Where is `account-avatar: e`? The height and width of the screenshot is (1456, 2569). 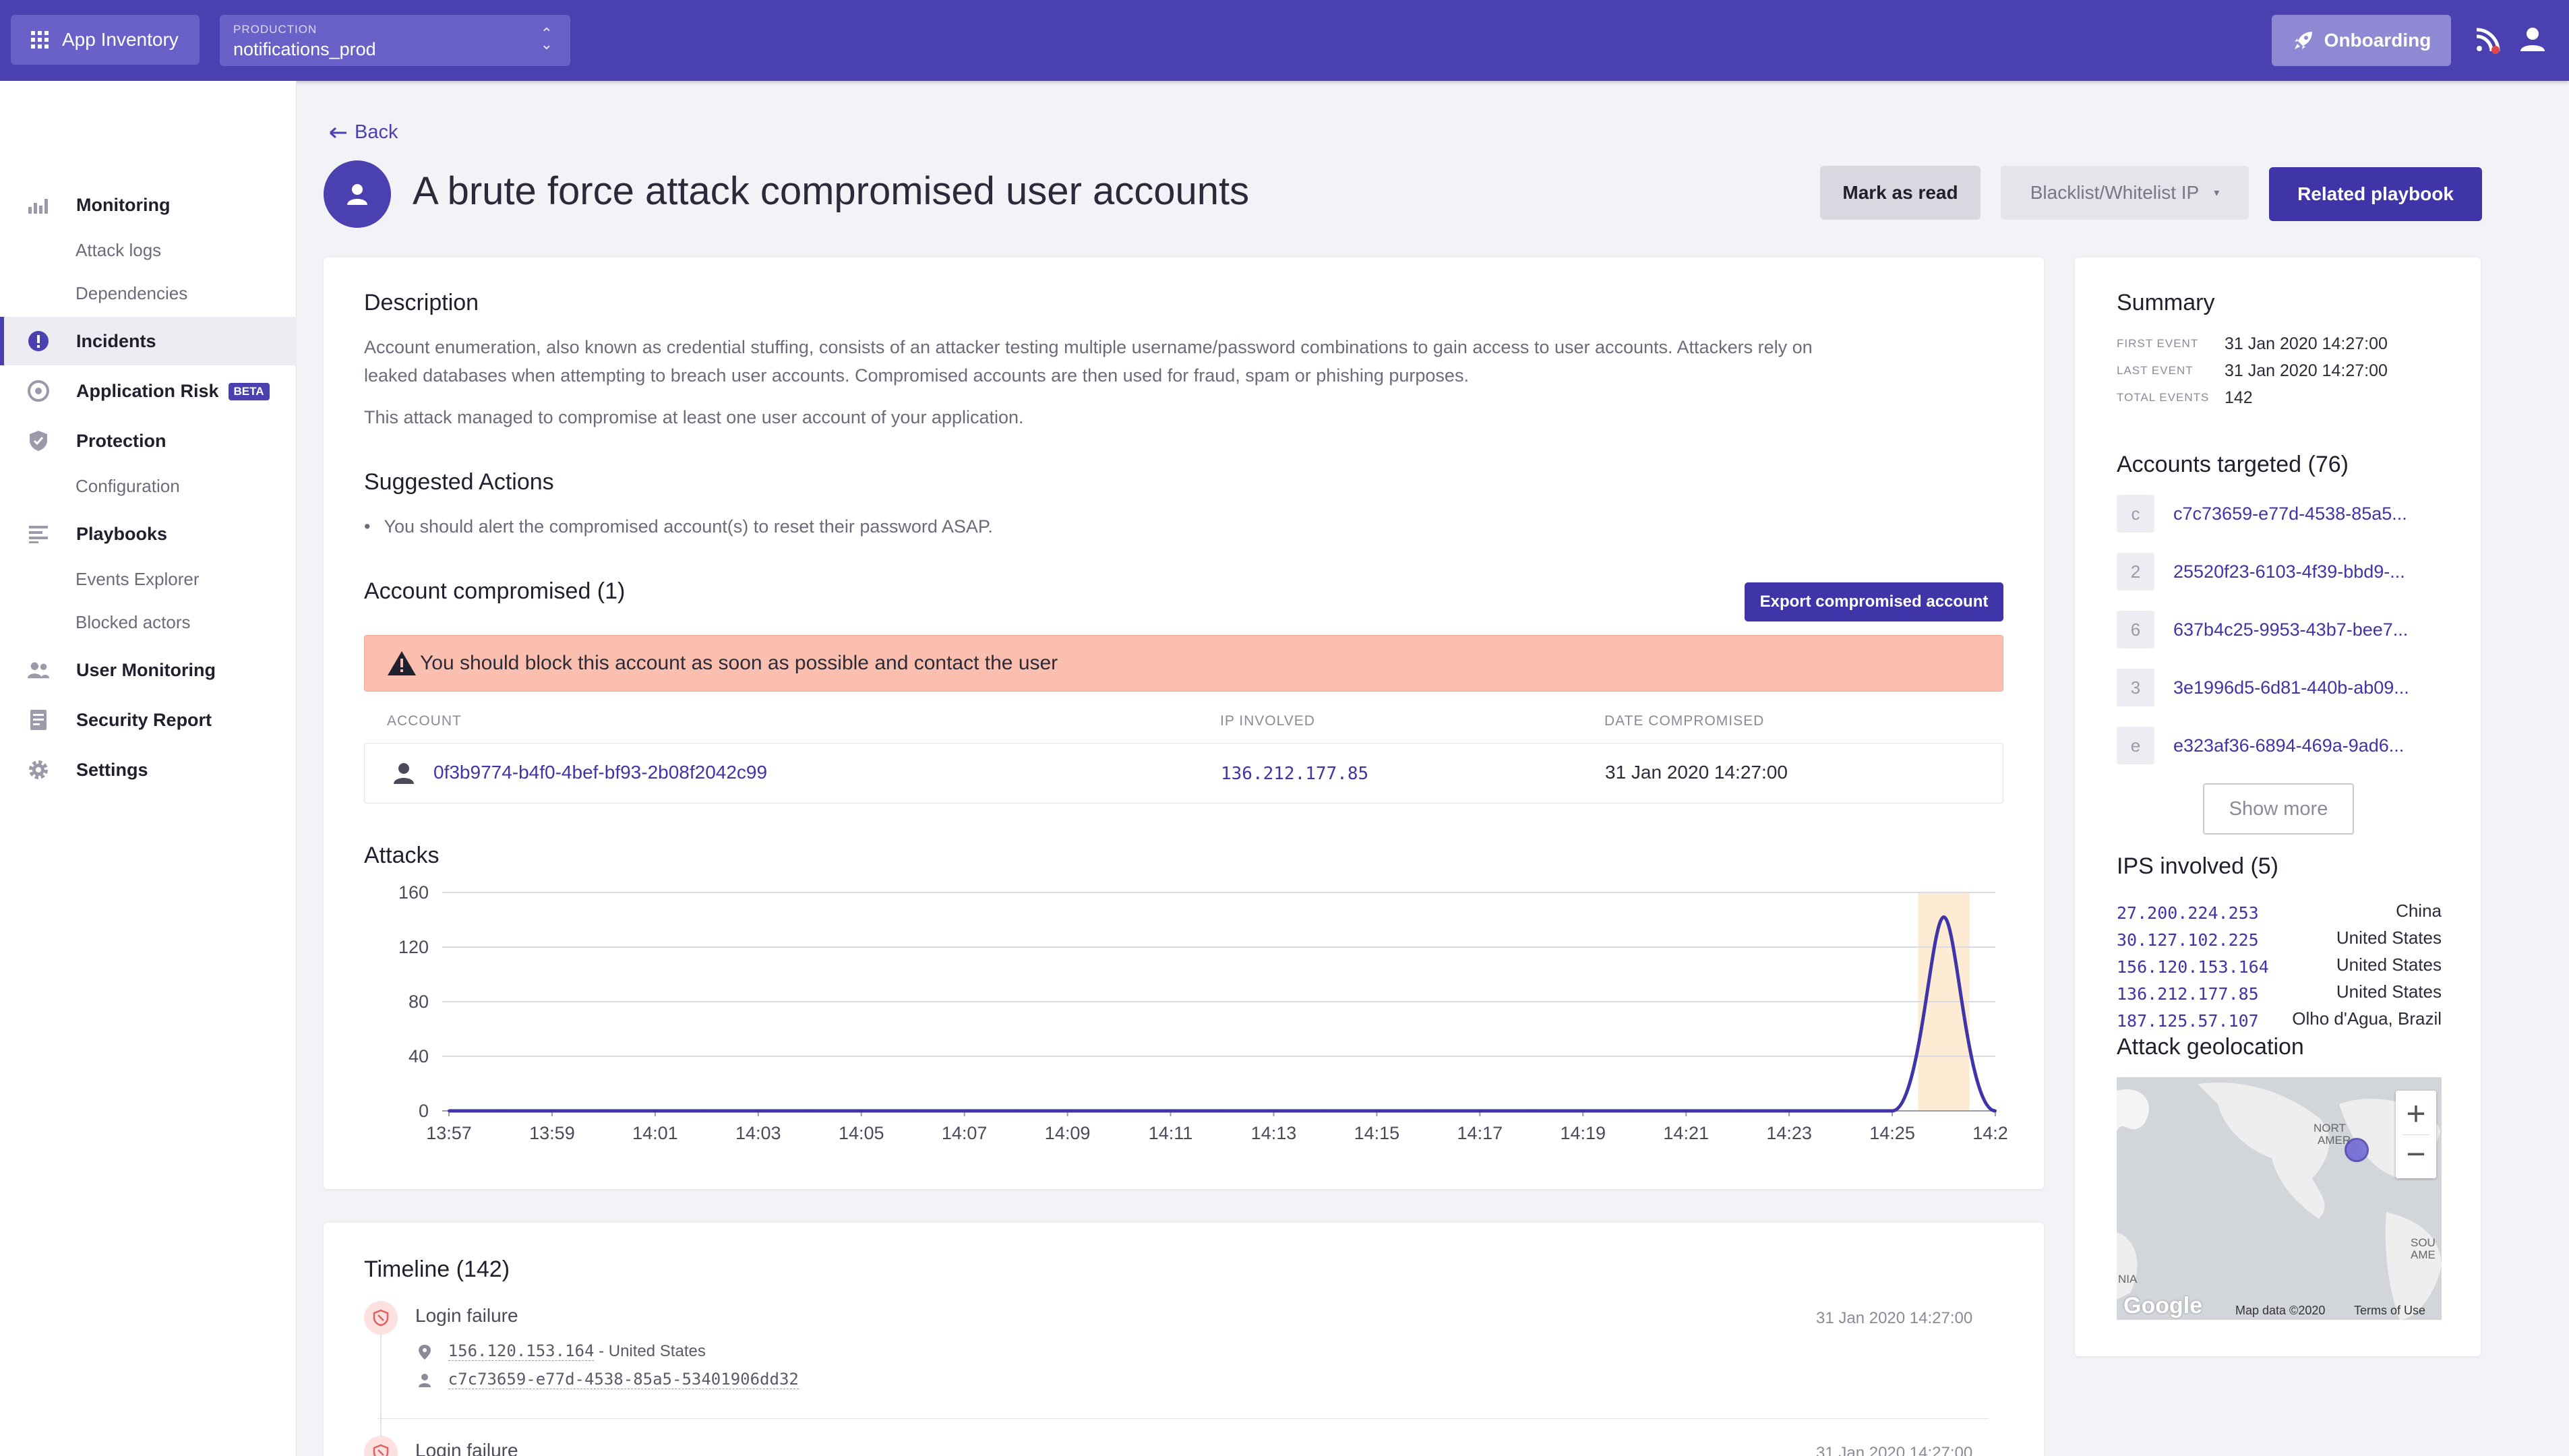
account-avatar: e is located at coordinates (2135, 745).